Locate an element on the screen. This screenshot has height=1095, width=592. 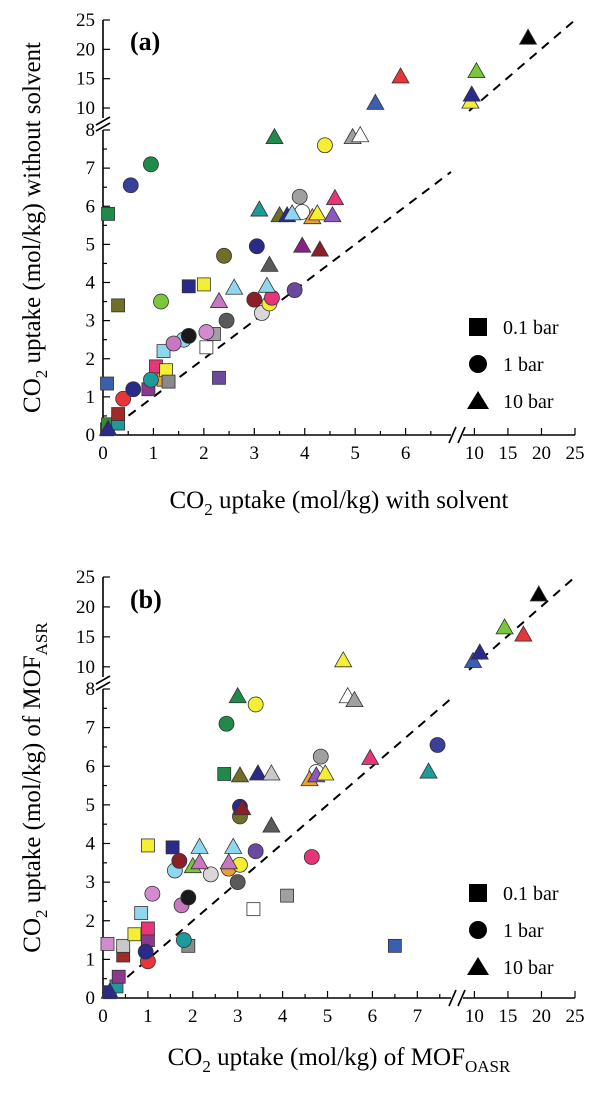
x-tick-label: 15 is located at coordinates (507, 1016).